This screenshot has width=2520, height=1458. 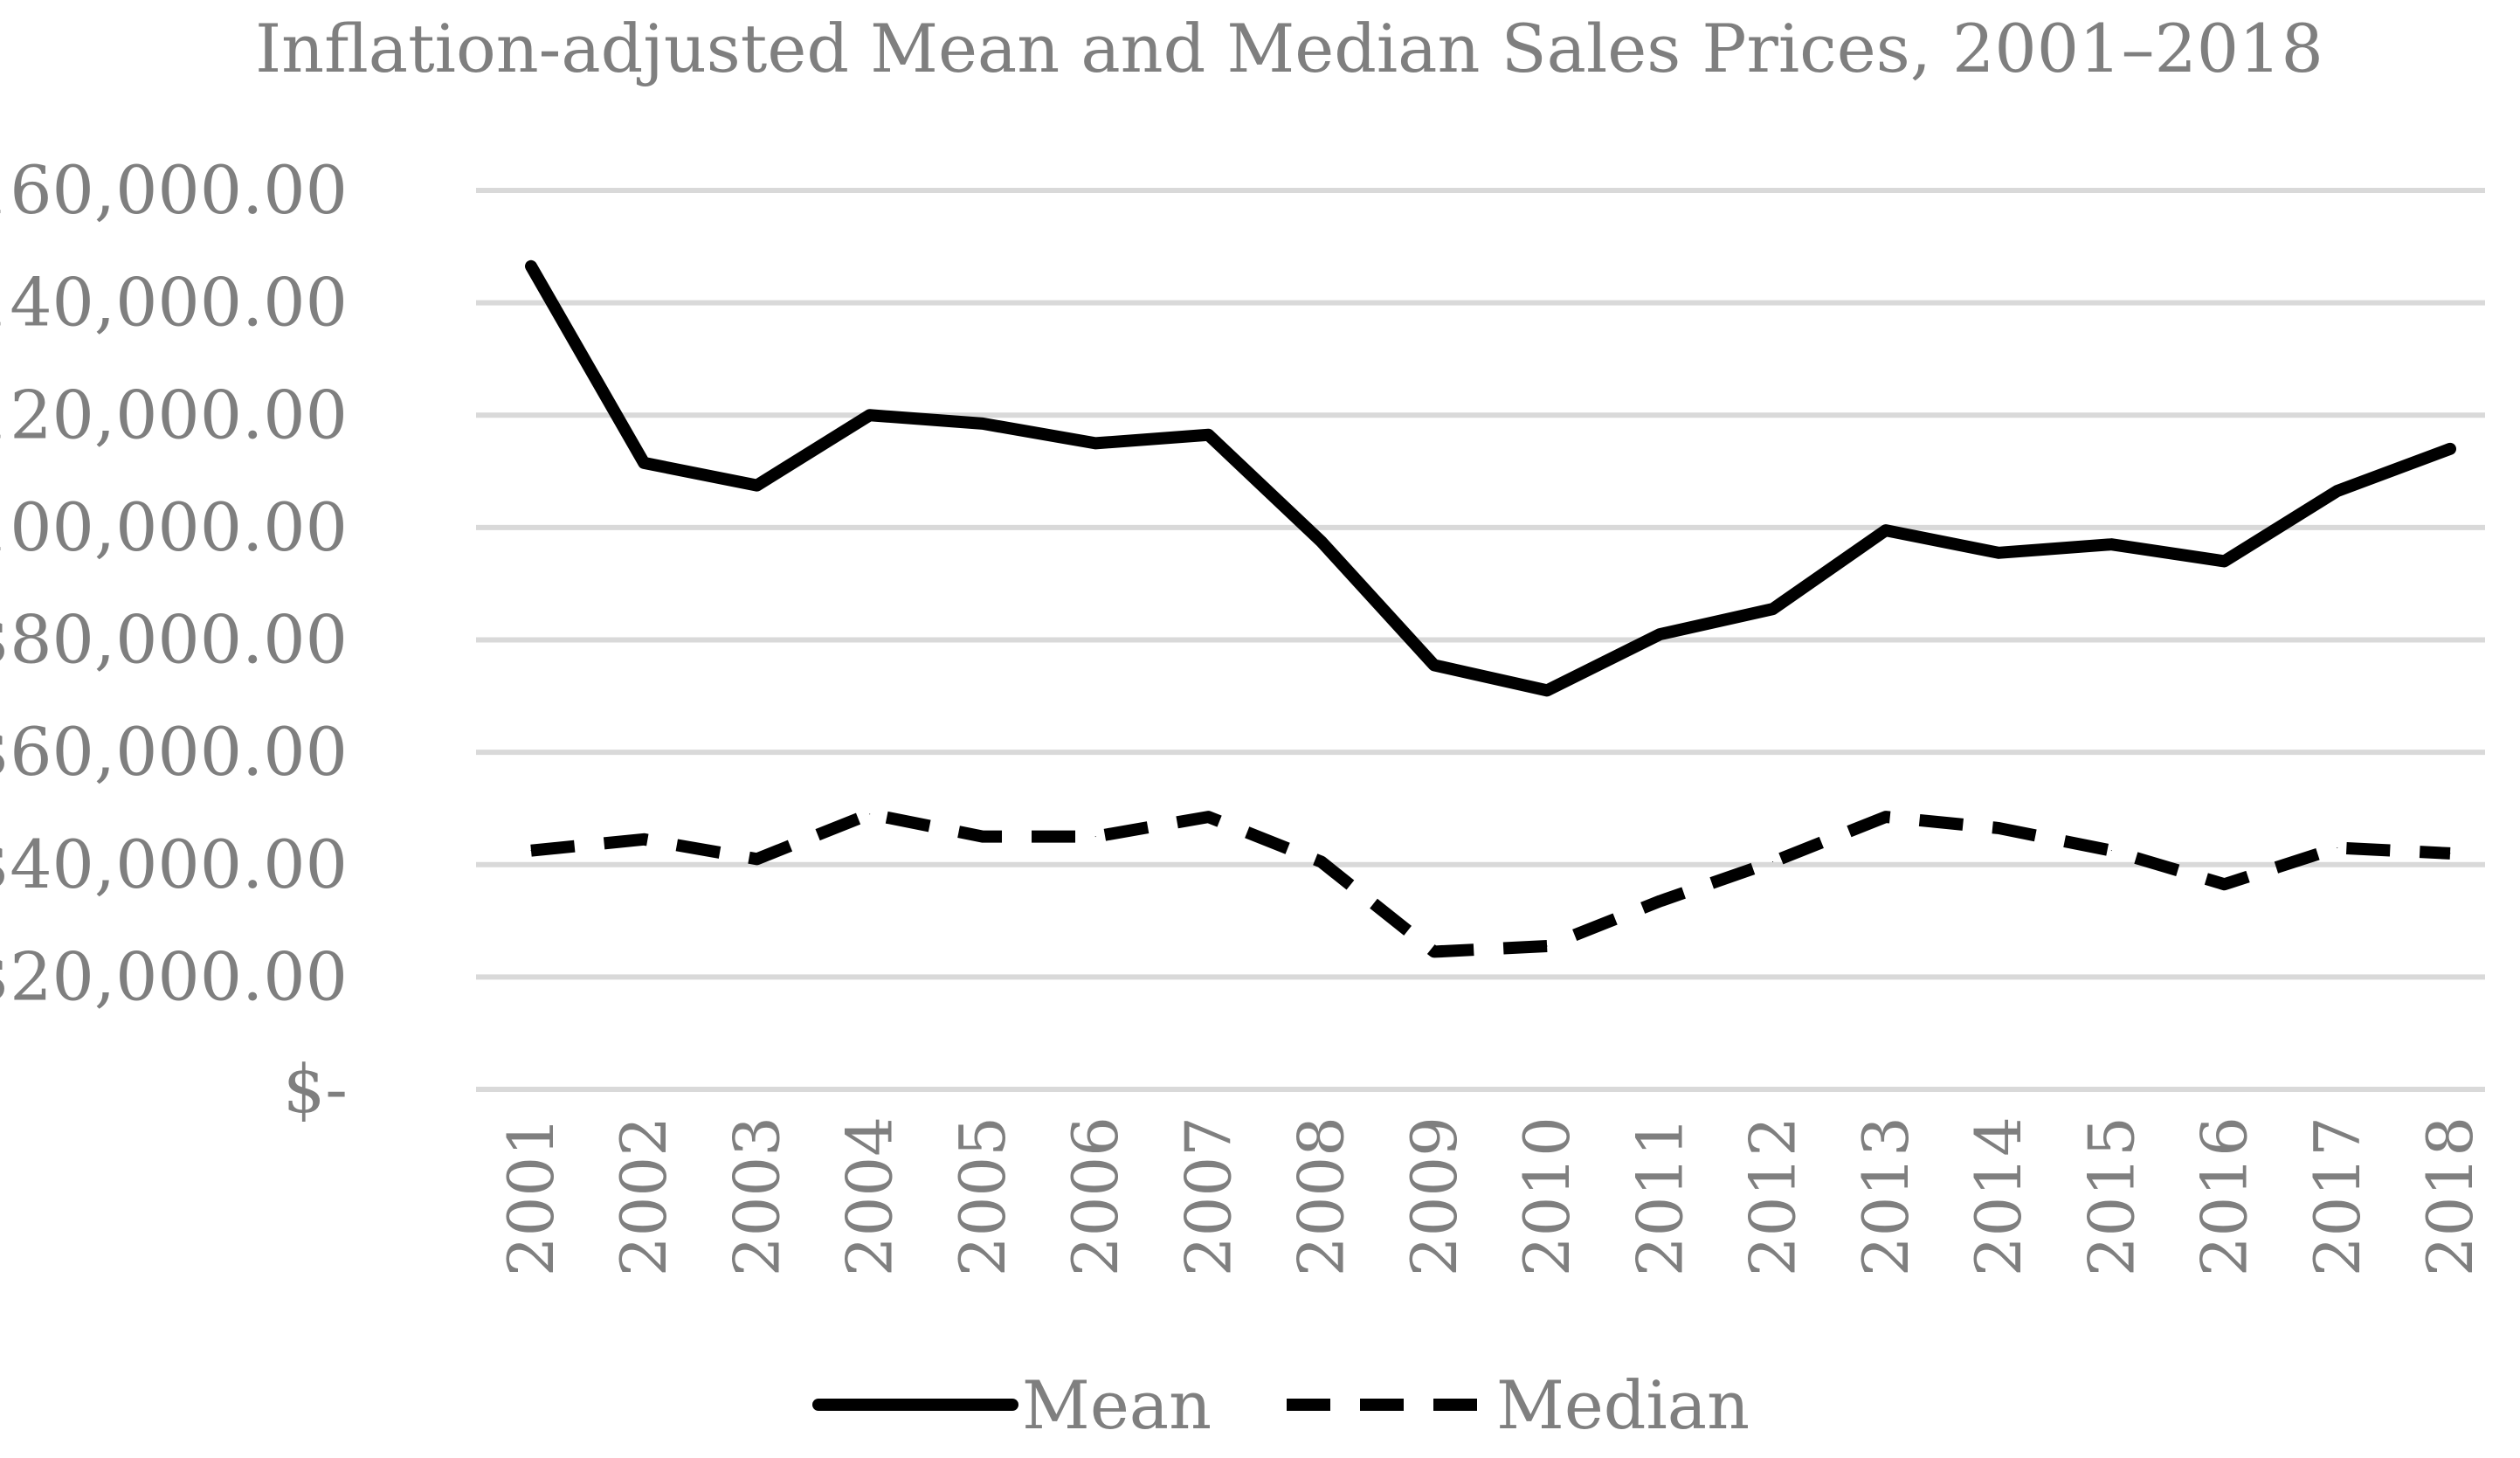 I want to click on x-tick-label: 2003, so click(x=756, y=1196).